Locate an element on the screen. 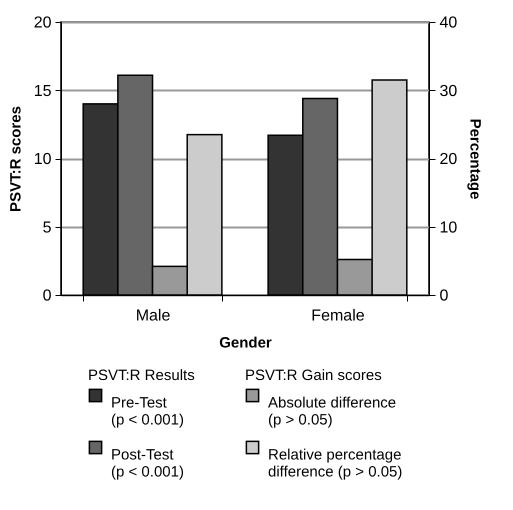  legend-label: Post-Test (p < 0.001) is located at coordinates (147, 463).